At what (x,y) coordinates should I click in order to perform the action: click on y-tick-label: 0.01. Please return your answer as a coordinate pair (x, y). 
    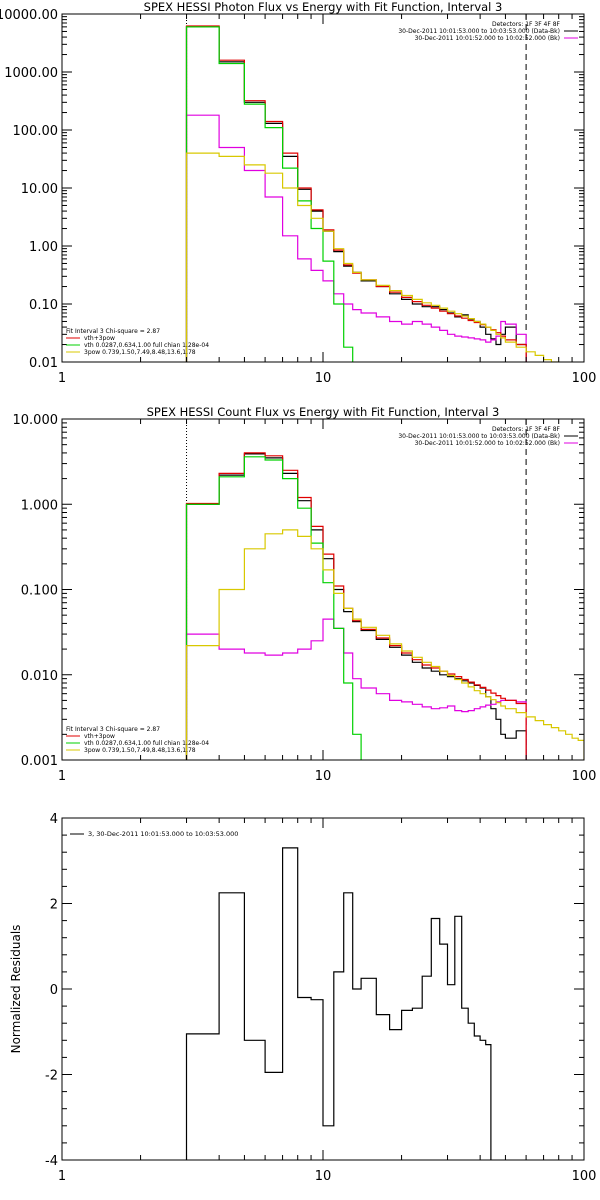
    Looking at the image, I should click on (43, 363).